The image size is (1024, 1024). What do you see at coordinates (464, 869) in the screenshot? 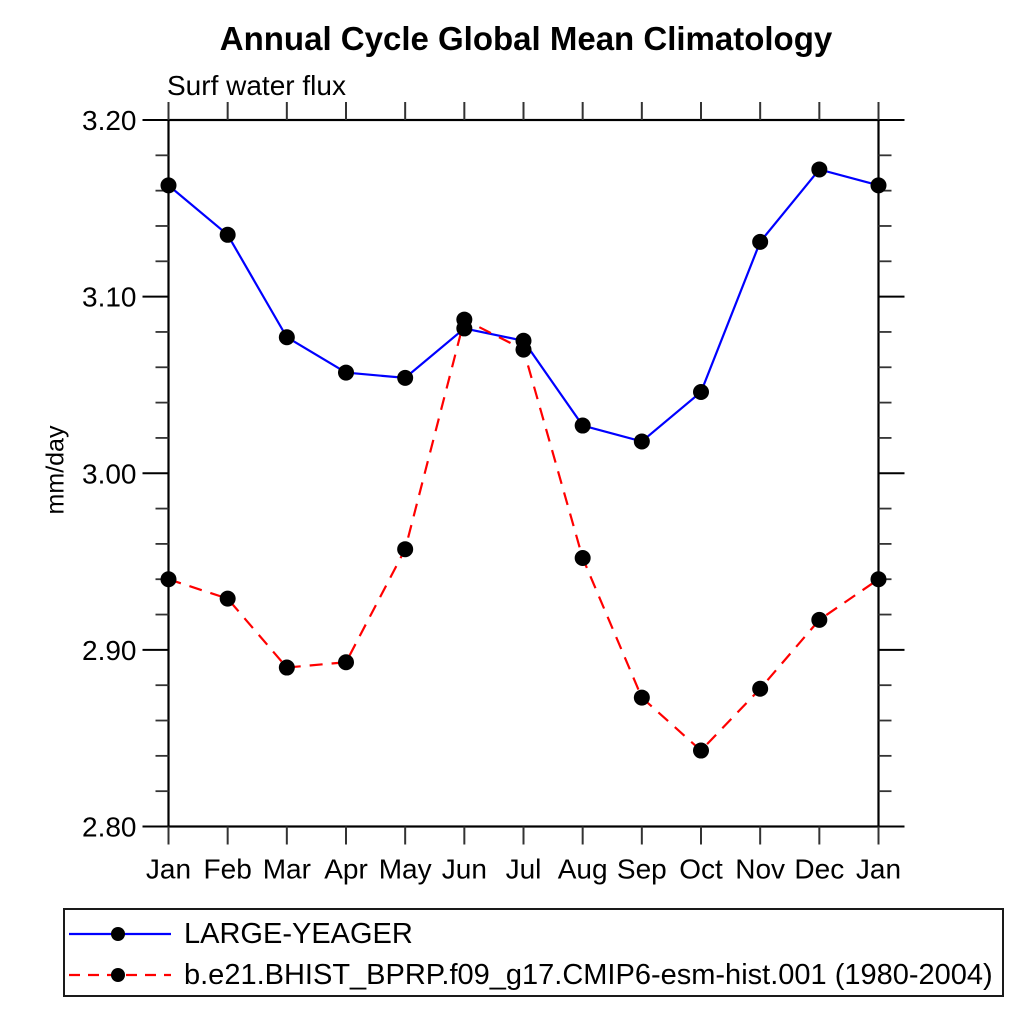
I see `x-tick-label: Jun` at bounding box center [464, 869].